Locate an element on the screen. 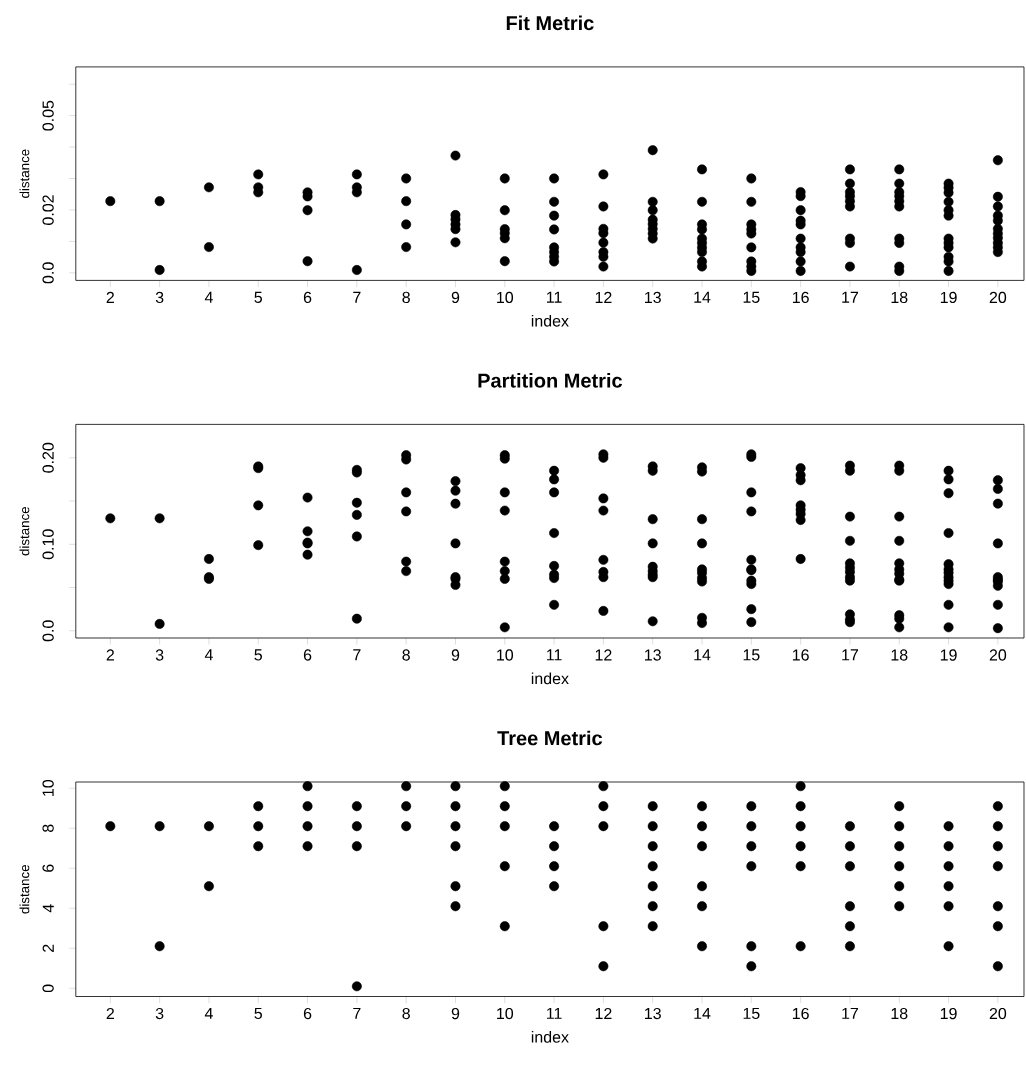 The height and width of the screenshot is (1068, 1026). chart-title: Partition Metric is located at coordinates (550, 380).